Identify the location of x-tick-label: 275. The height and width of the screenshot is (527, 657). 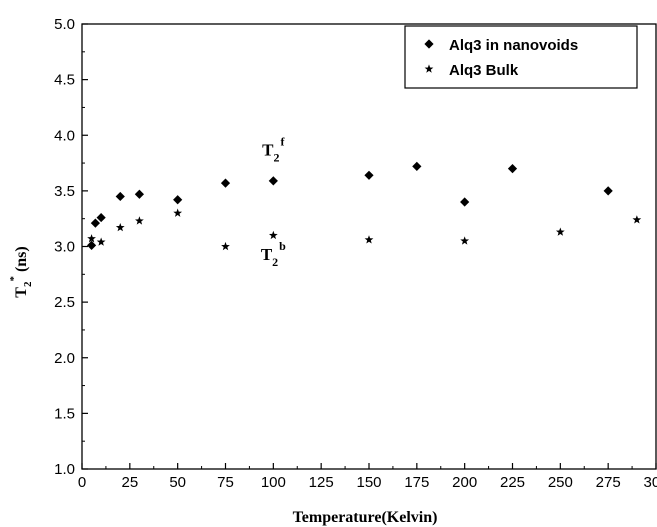
(608, 482).